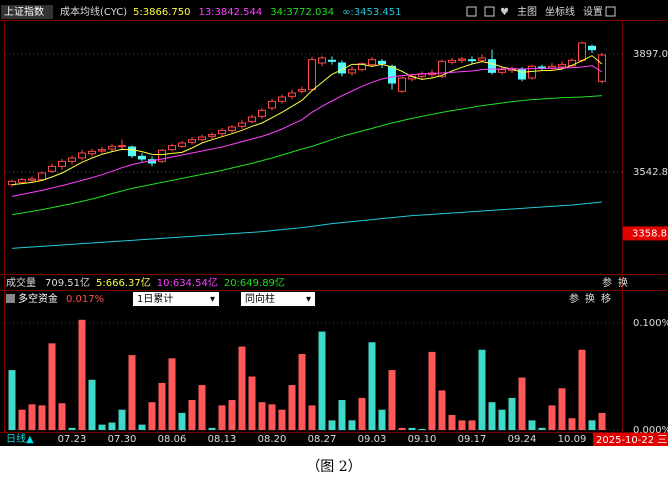 This screenshot has height=484, width=668. I want to click on volume-legend: 10:634.54亿, so click(187, 282).